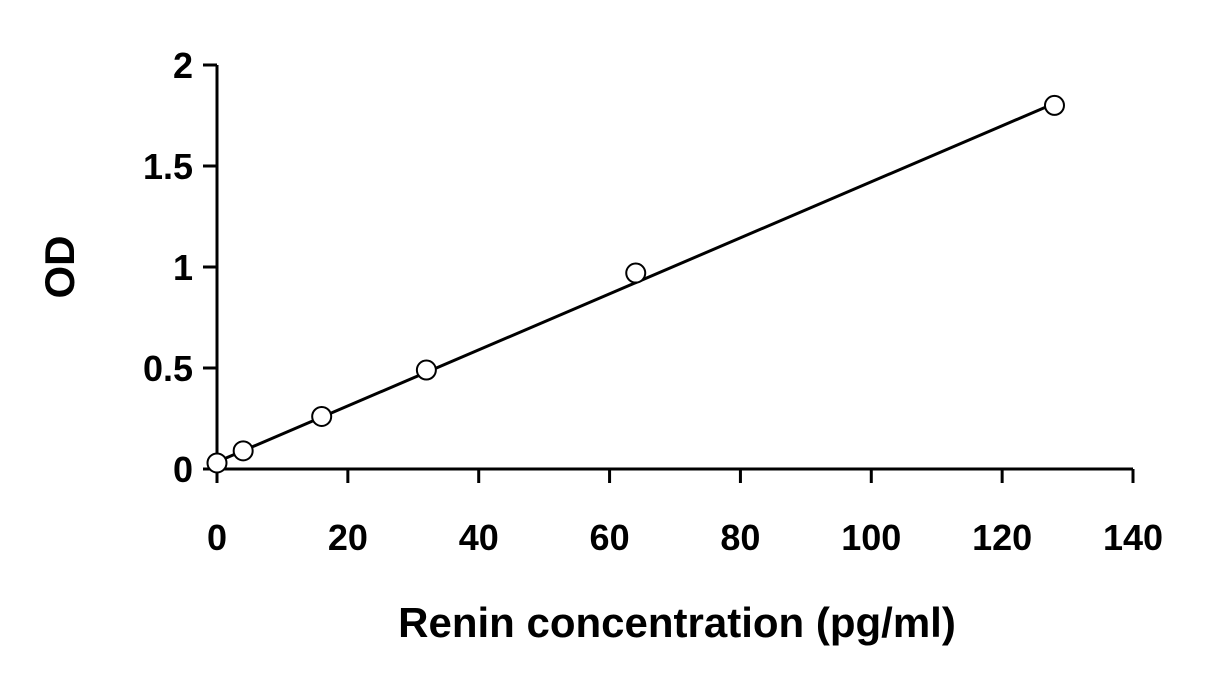  Describe the element at coordinates (168, 166) in the screenshot. I see `y-tick-label: 1.5` at that location.